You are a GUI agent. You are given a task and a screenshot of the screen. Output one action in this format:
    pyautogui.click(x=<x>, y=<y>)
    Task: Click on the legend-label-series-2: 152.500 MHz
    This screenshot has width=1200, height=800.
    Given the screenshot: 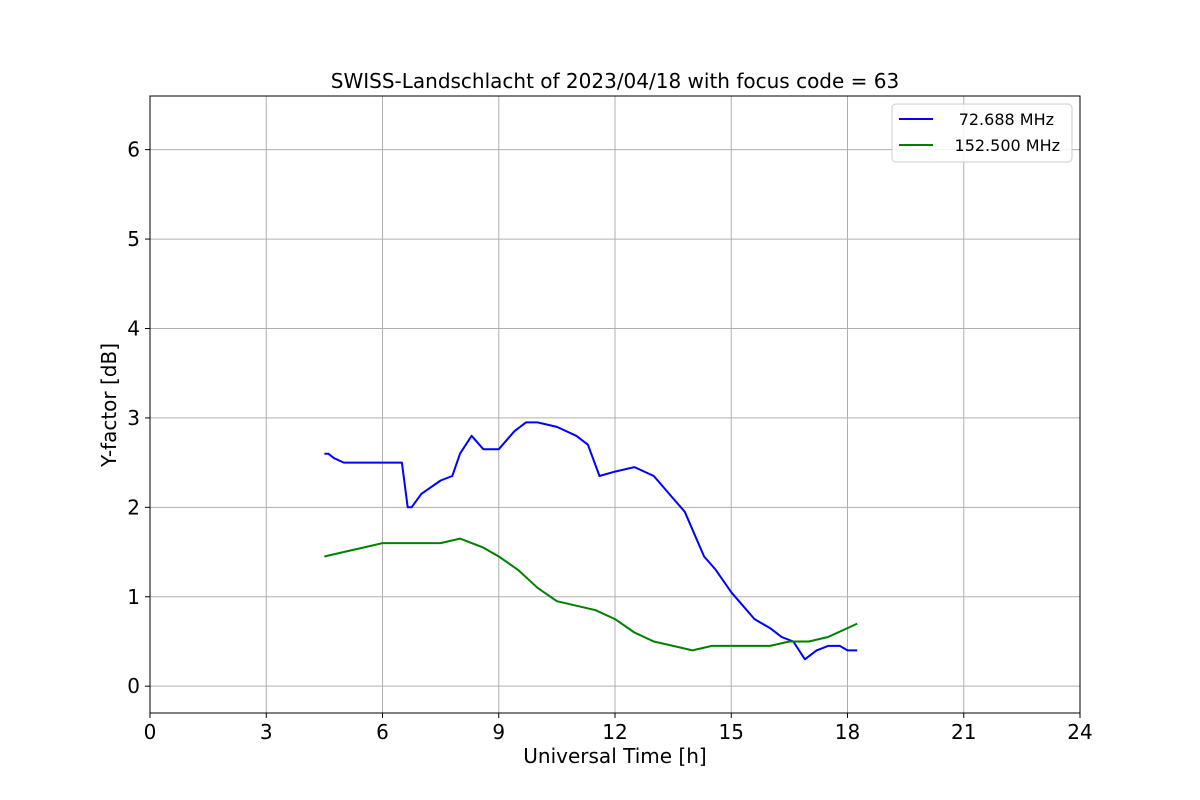 What is the action you would take?
    pyautogui.click(x=1007, y=145)
    